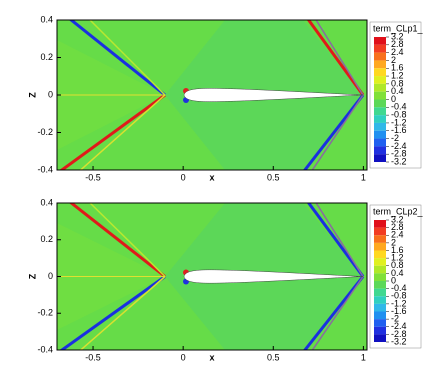 This screenshot has height=374, width=423. I want to click on colorbar-title: term_CLp1_1, so click(398, 28).